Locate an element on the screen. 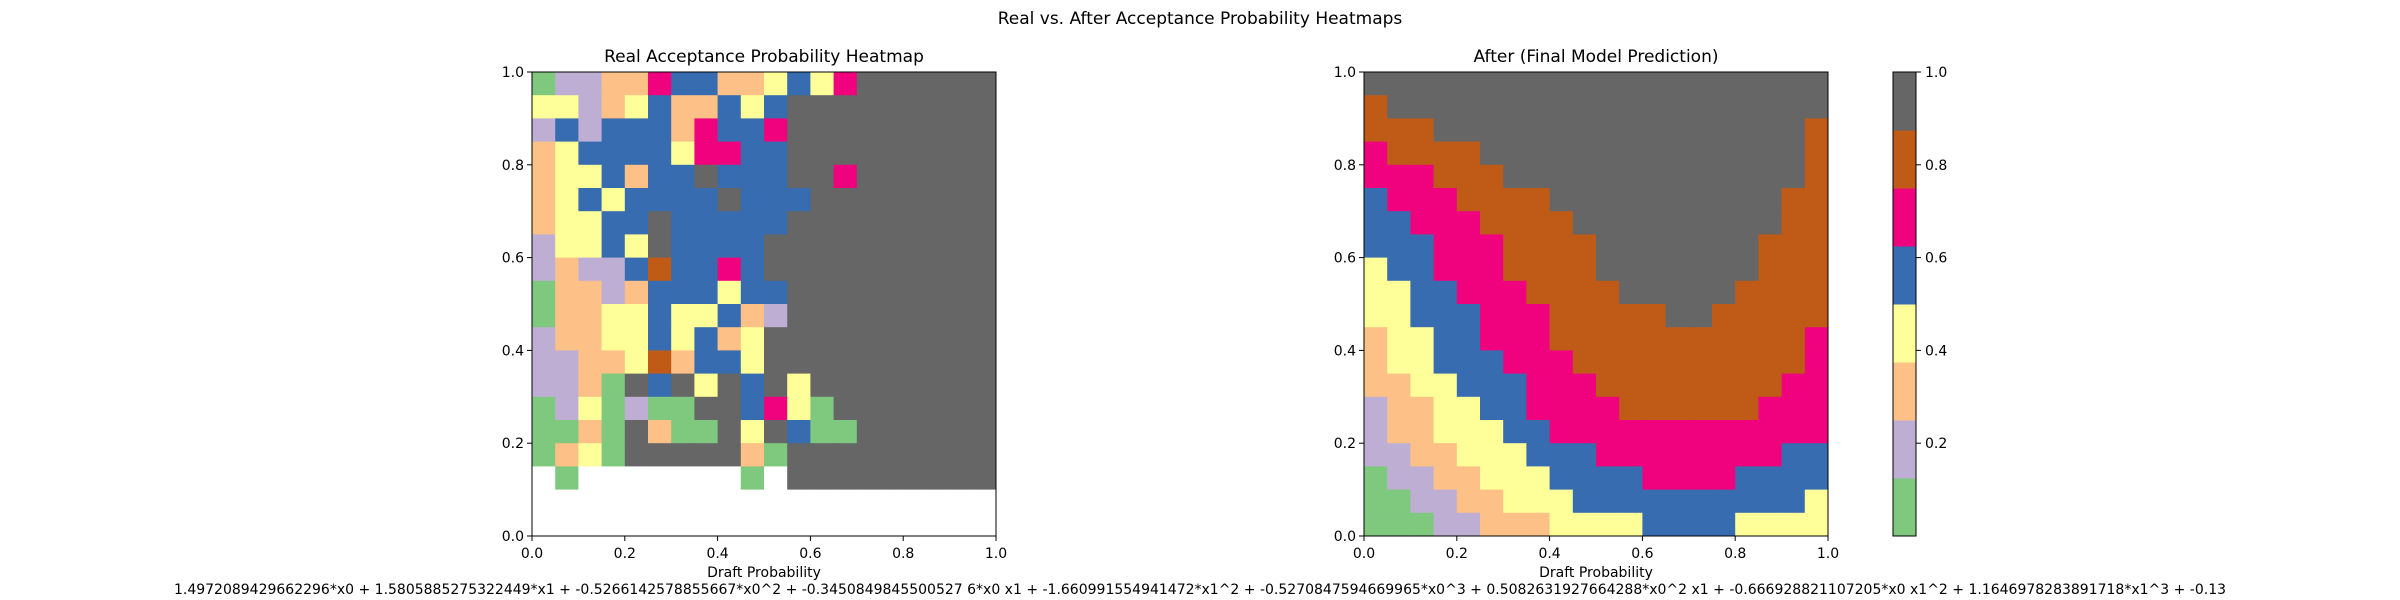 The height and width of the screenshot is (600, 2400). y-tick-label: 0.0 is located at coordinates (1345, 537).